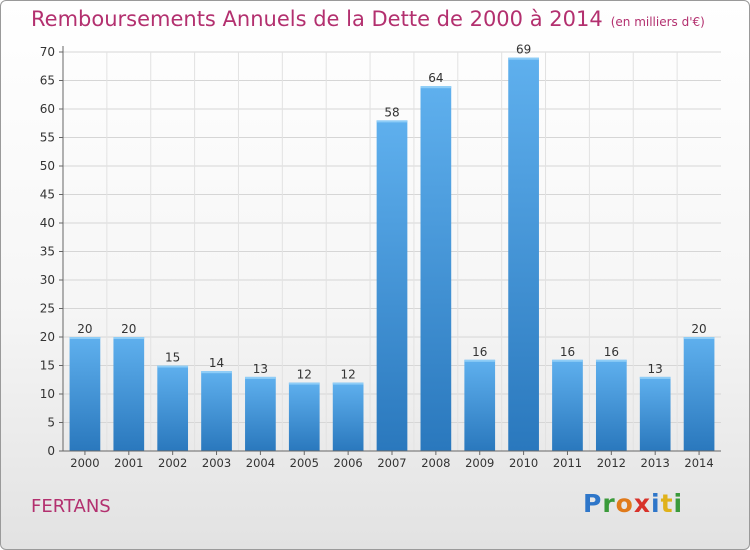 The height and width of the screenshot is (550, 750). I want to click on logo-letter: P, so click(593, 503).